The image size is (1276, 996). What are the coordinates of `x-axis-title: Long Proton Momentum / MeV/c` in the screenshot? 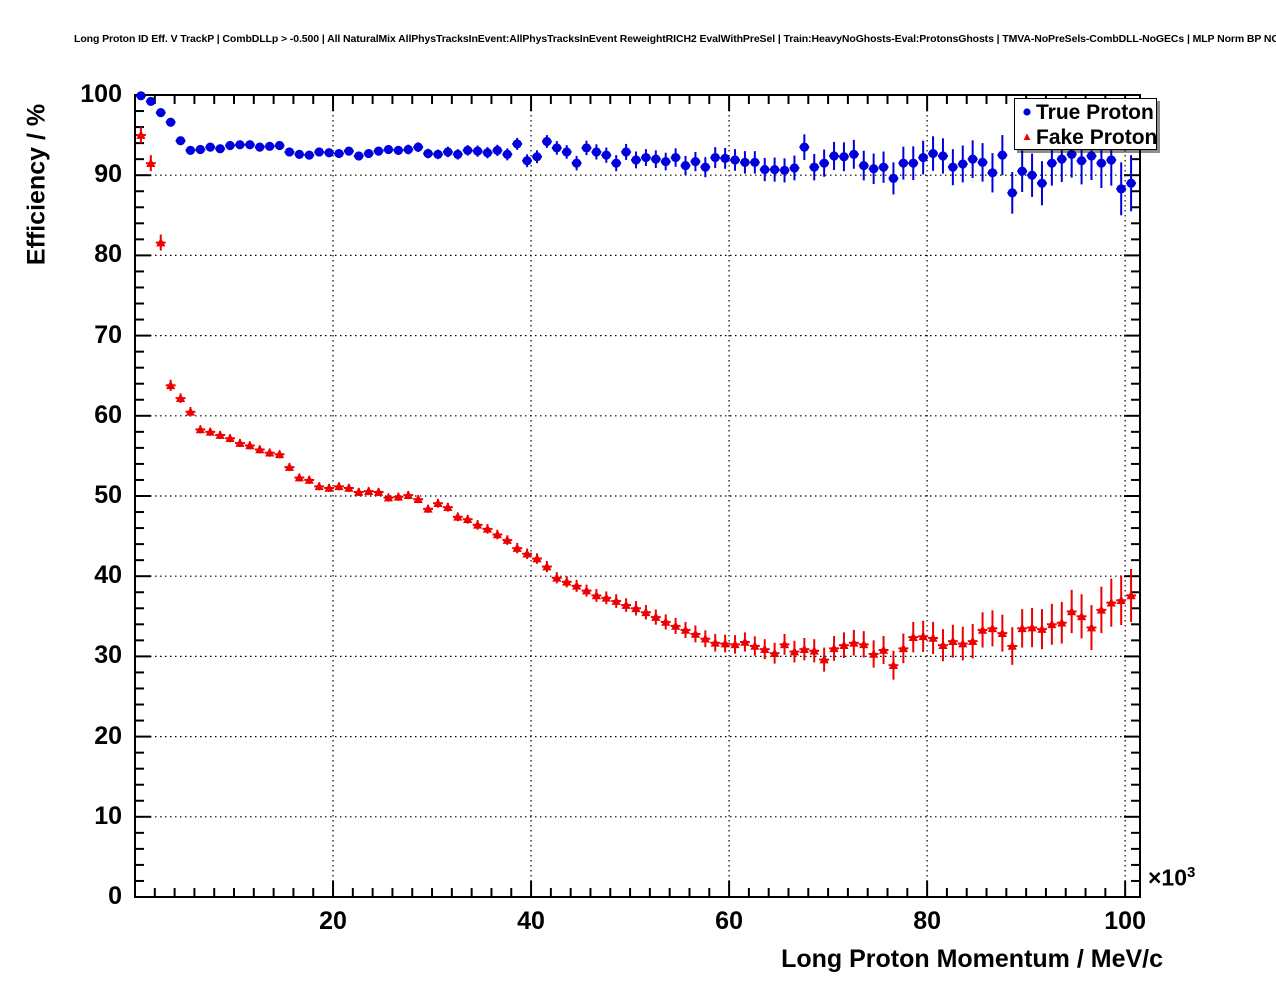 It's located at (972, 959).